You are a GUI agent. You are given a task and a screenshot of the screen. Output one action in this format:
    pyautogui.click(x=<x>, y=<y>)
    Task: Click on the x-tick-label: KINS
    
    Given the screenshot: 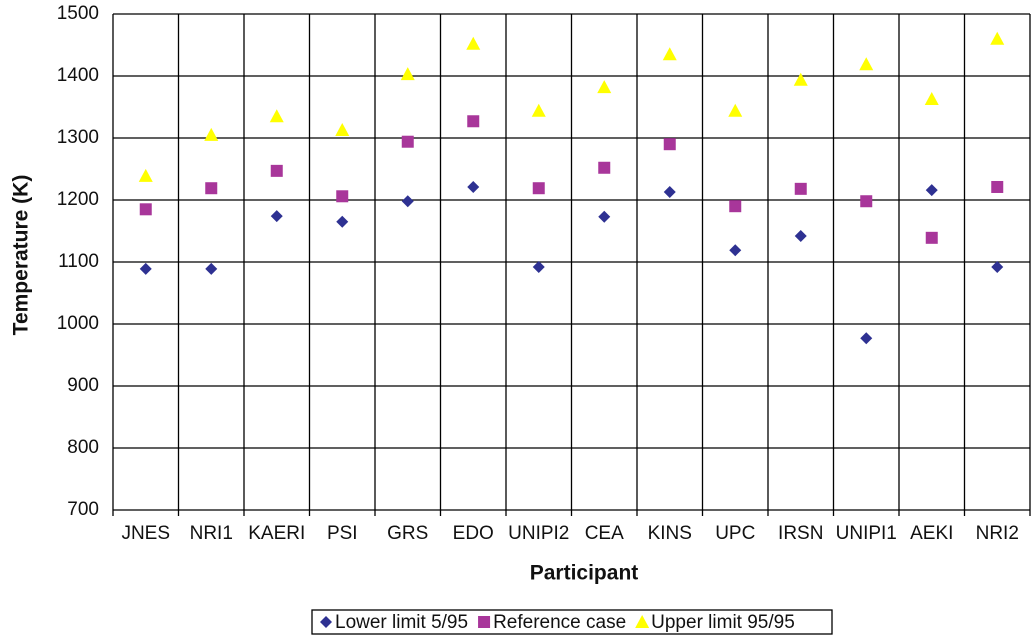 What is the action you would take?
    pyautogui.click(x=670, y=533)
    